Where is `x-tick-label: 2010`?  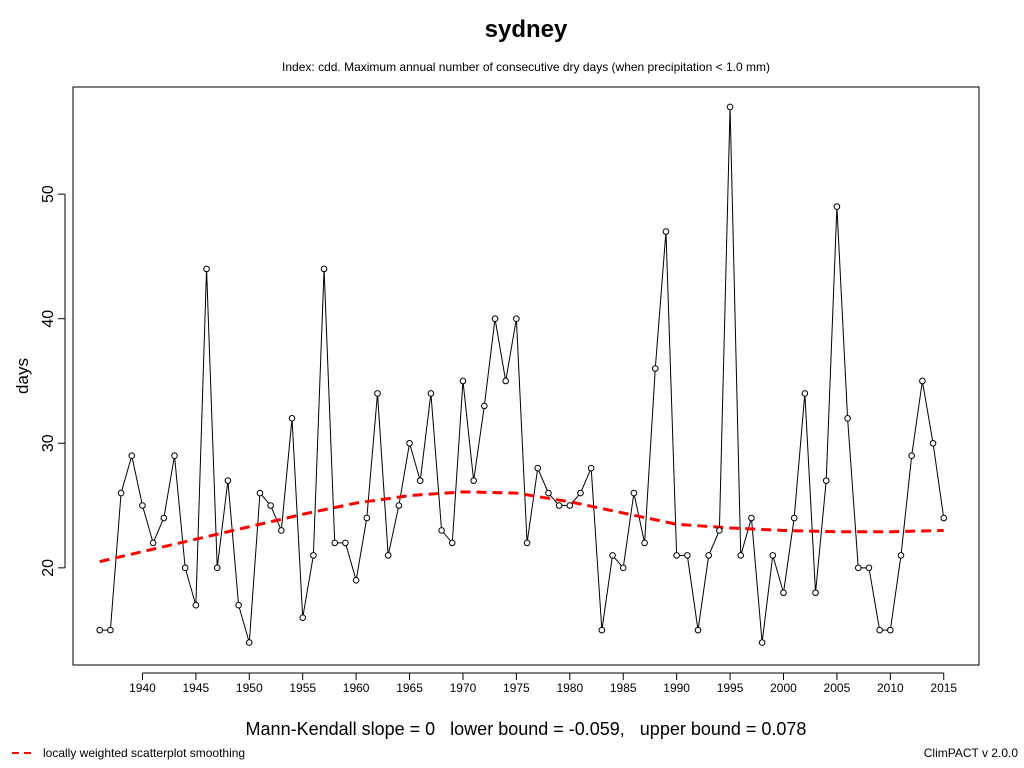 x-tick-label: 2010 is located at coordinates (890, 688).